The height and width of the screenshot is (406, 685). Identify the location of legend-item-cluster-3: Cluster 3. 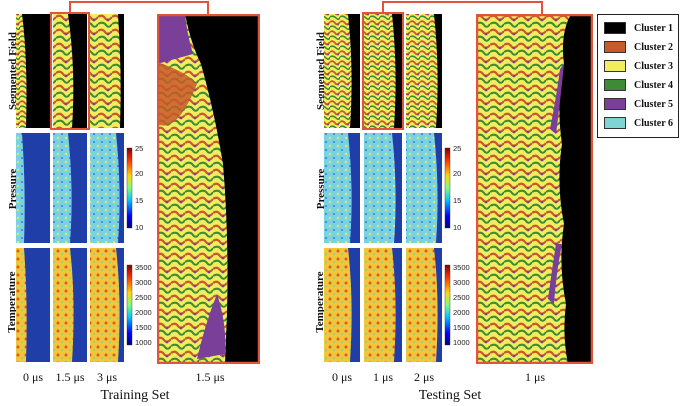
(638, 66).